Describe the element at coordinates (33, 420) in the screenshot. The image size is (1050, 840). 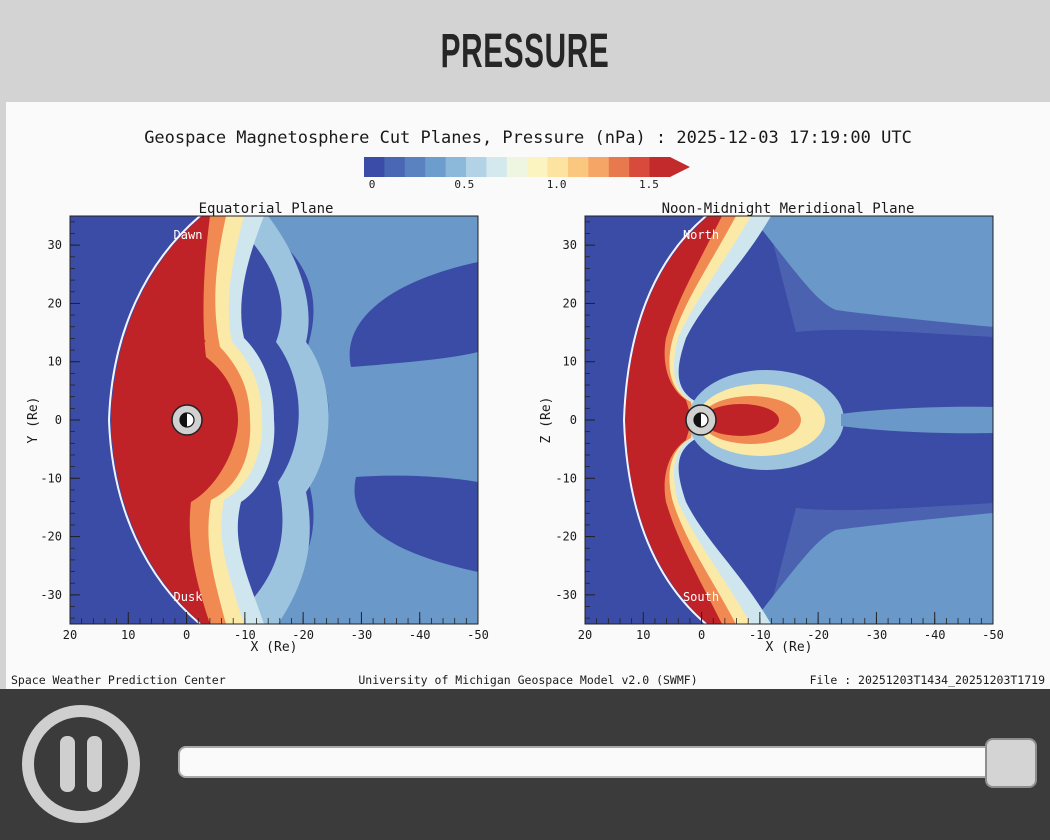
I see `equatorial-ylabel: Y (Re)` at that location.